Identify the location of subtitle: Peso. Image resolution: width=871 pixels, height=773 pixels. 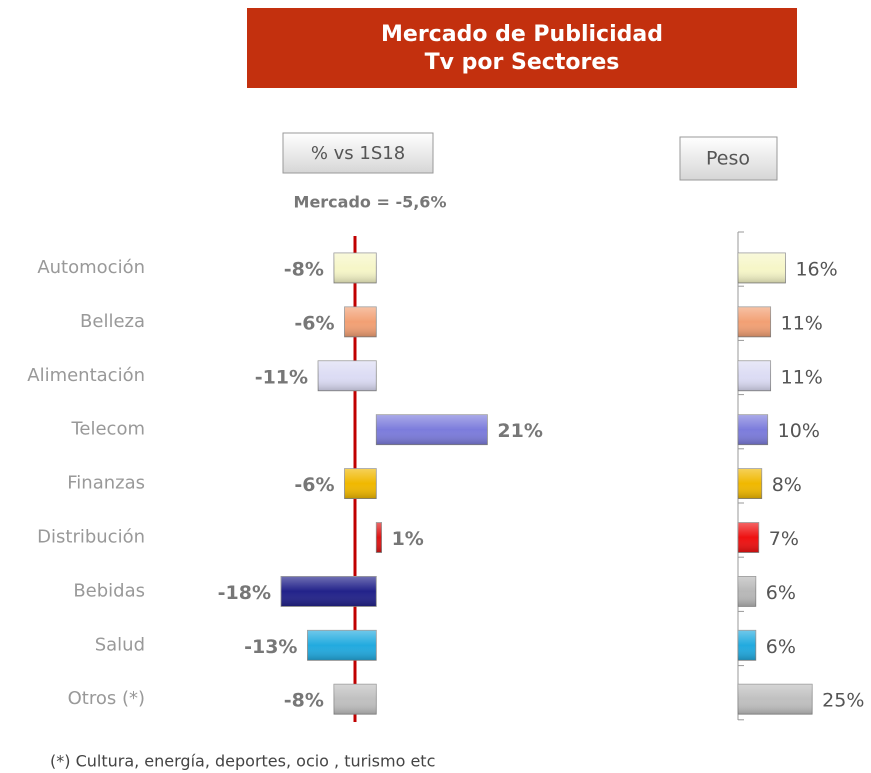
(728, 159).